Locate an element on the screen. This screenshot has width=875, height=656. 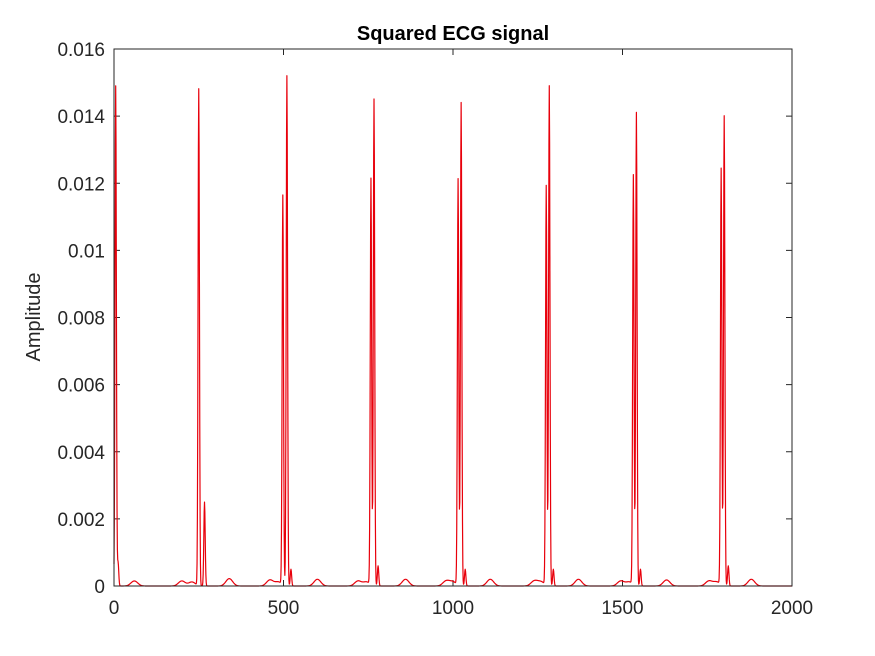
chart-title: Squared ECG signal is located at coordinates (453, 34).